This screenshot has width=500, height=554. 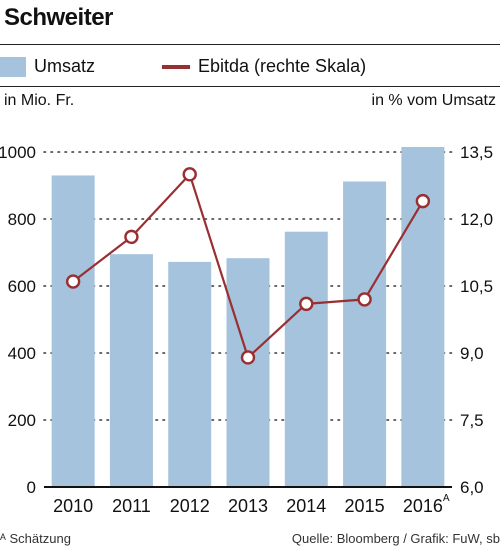 What do you see at coordinates (472, 487) in the screenshot?
I see `y-tick-right: 6,0` at bounding box center [472, 487].